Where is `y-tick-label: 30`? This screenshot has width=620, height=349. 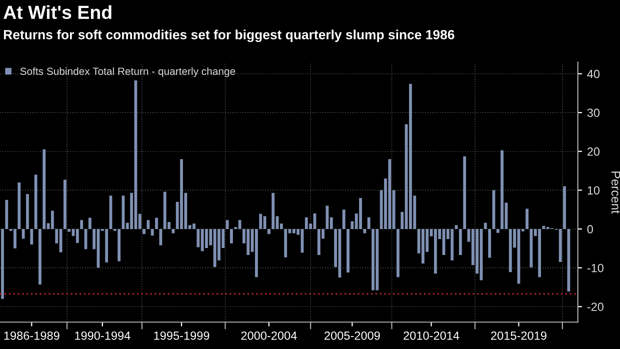
y-tick-label: 30 is located at coordinates (593, 112).